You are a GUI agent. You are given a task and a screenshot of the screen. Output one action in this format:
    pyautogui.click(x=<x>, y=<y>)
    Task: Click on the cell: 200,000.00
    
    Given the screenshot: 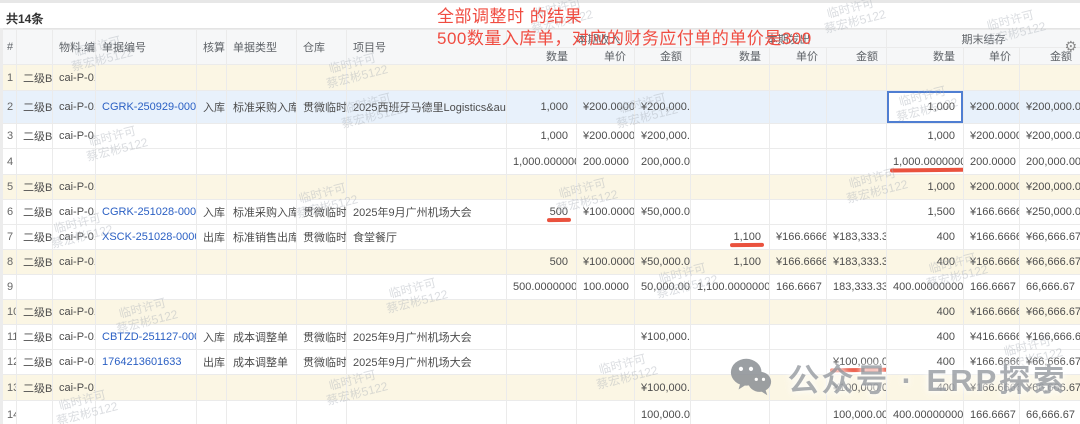 What is the action you would take?
    pyautogui.click(x=1049, y=161)
    